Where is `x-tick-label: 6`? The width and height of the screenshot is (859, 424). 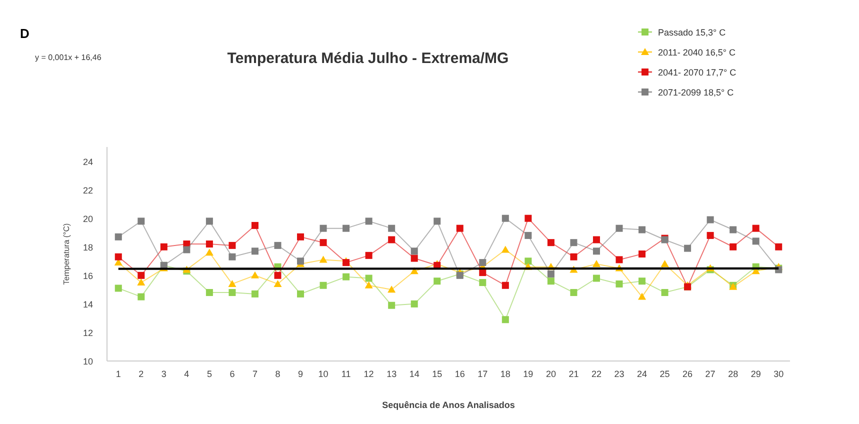 x-tick-label: 6 is located at coordinates (232, 374).